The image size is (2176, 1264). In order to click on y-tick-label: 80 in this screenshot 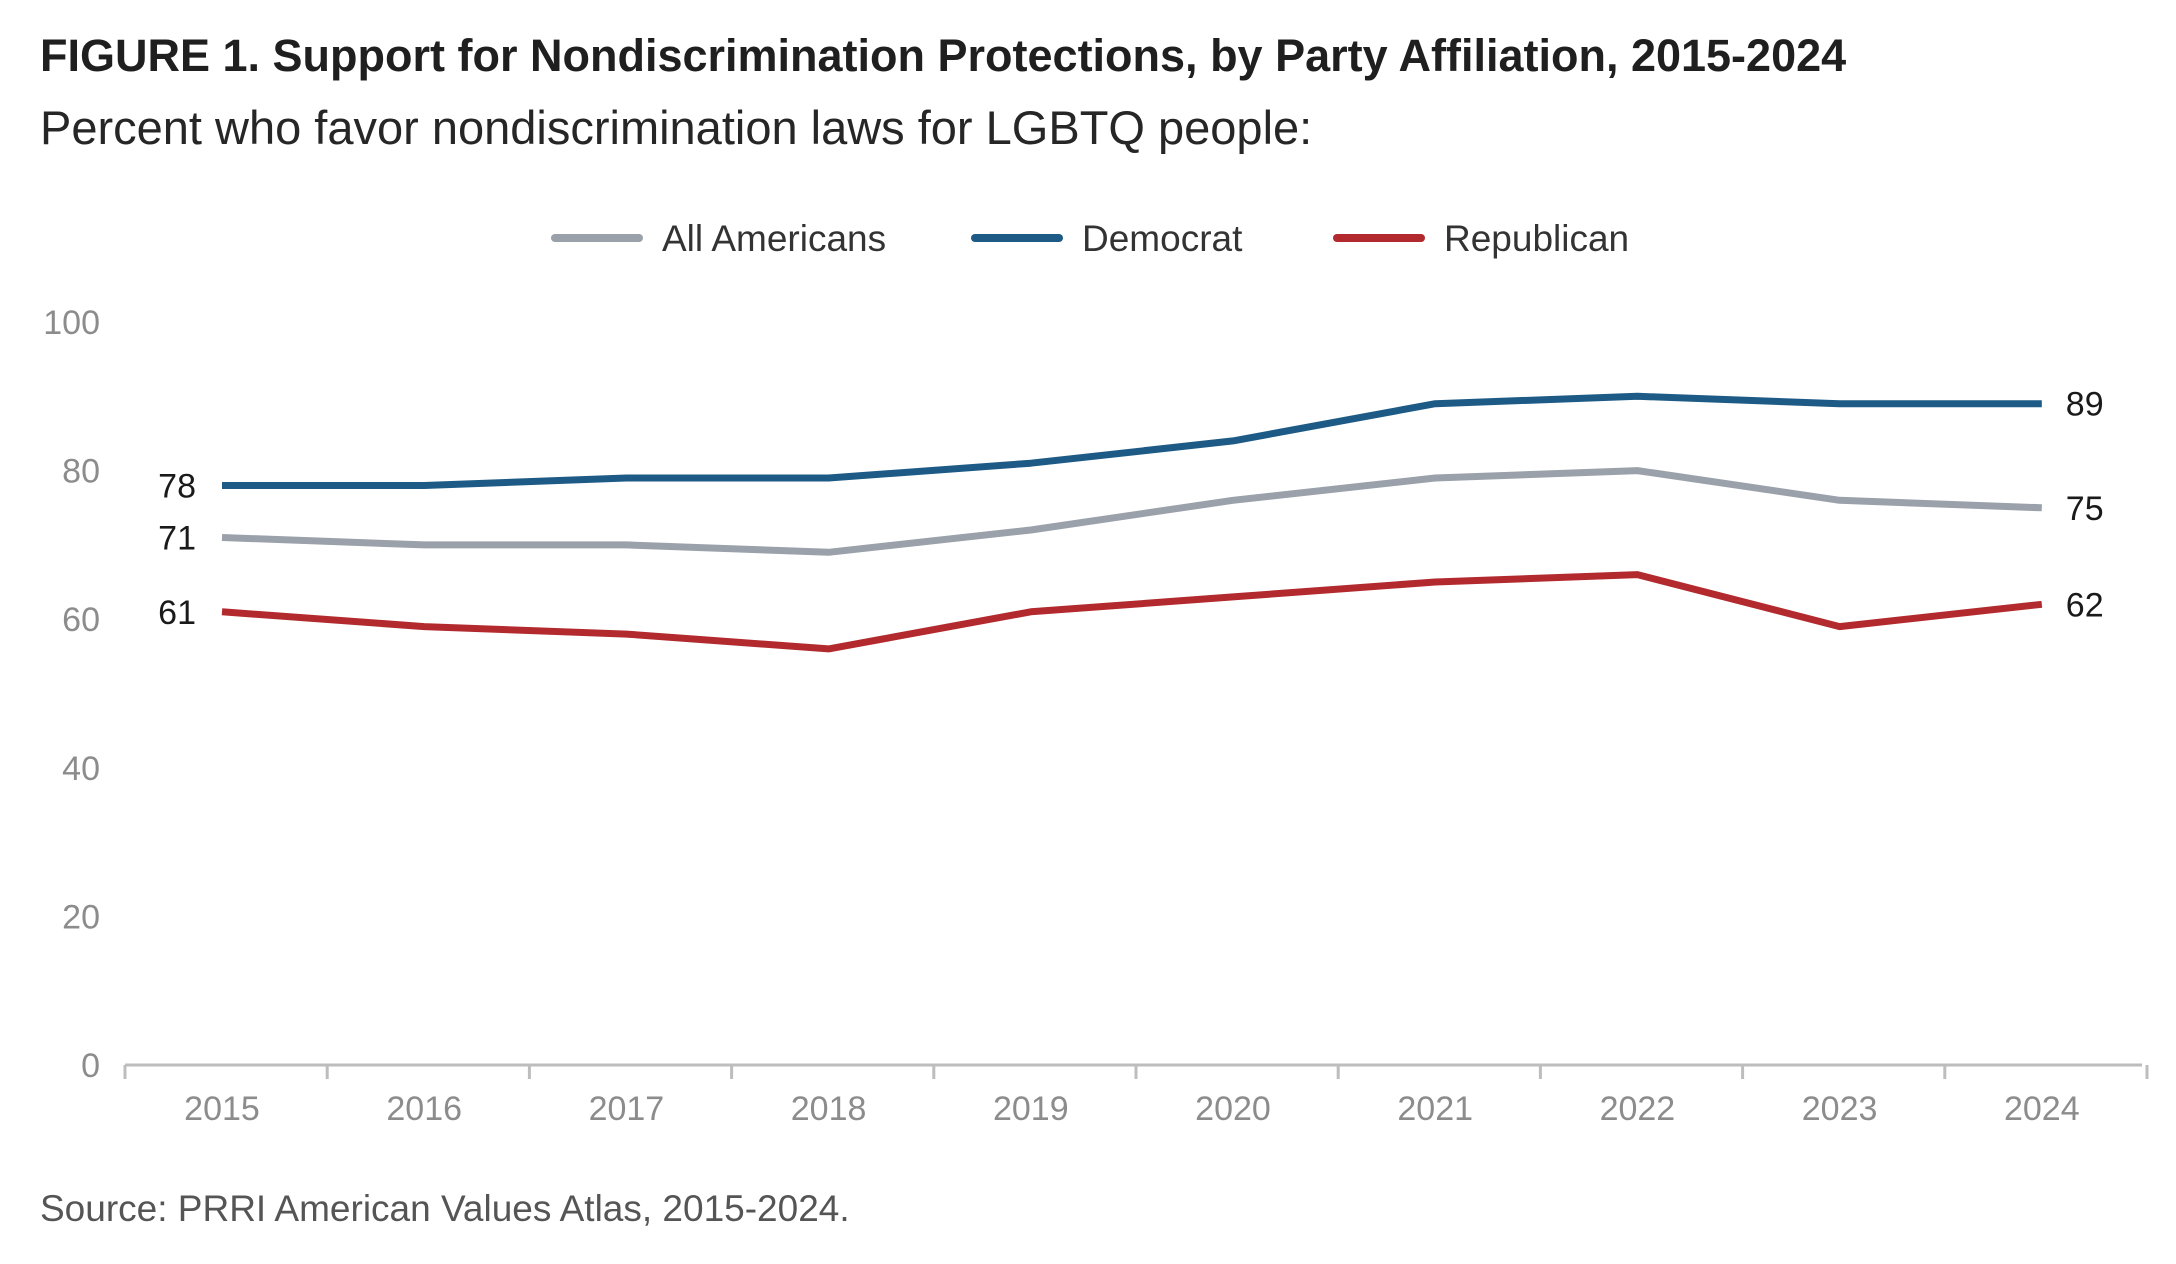, I will do `click(81, 472)`.